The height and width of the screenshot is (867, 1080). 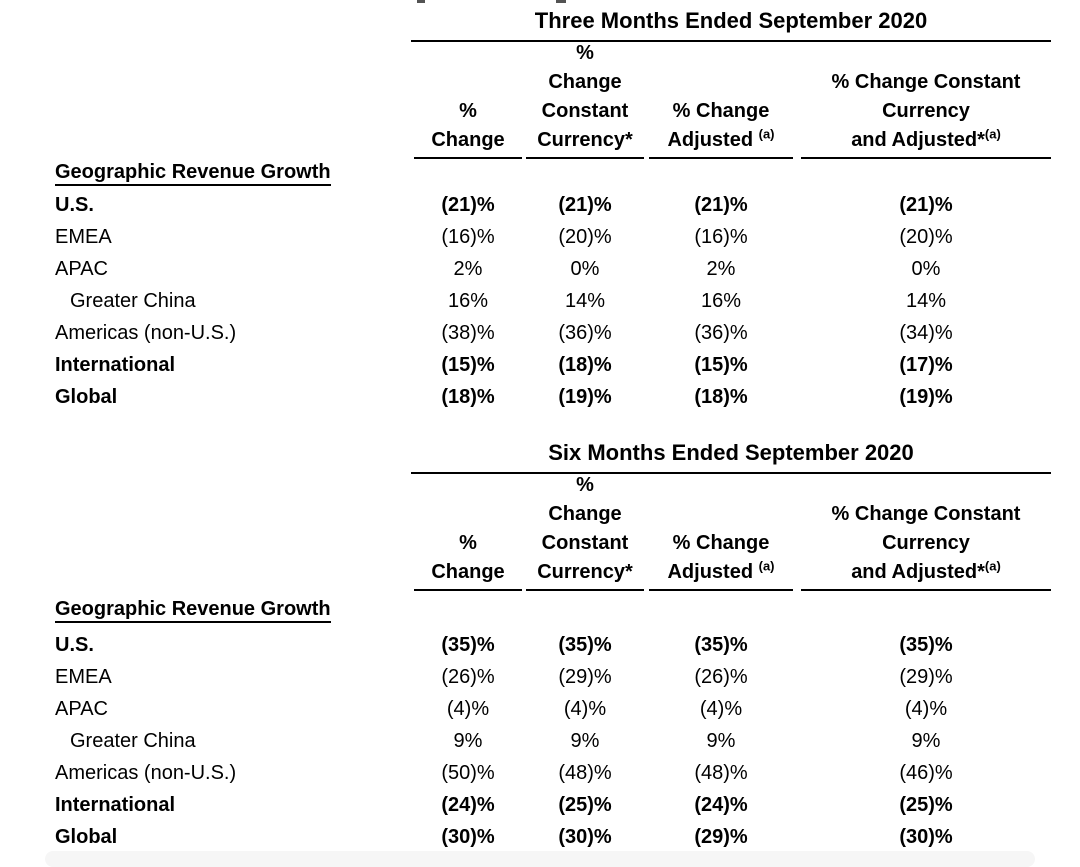 I want to click on table-row: International (24)% (25)% (24)% (25)%, so click(x=540, y=805).